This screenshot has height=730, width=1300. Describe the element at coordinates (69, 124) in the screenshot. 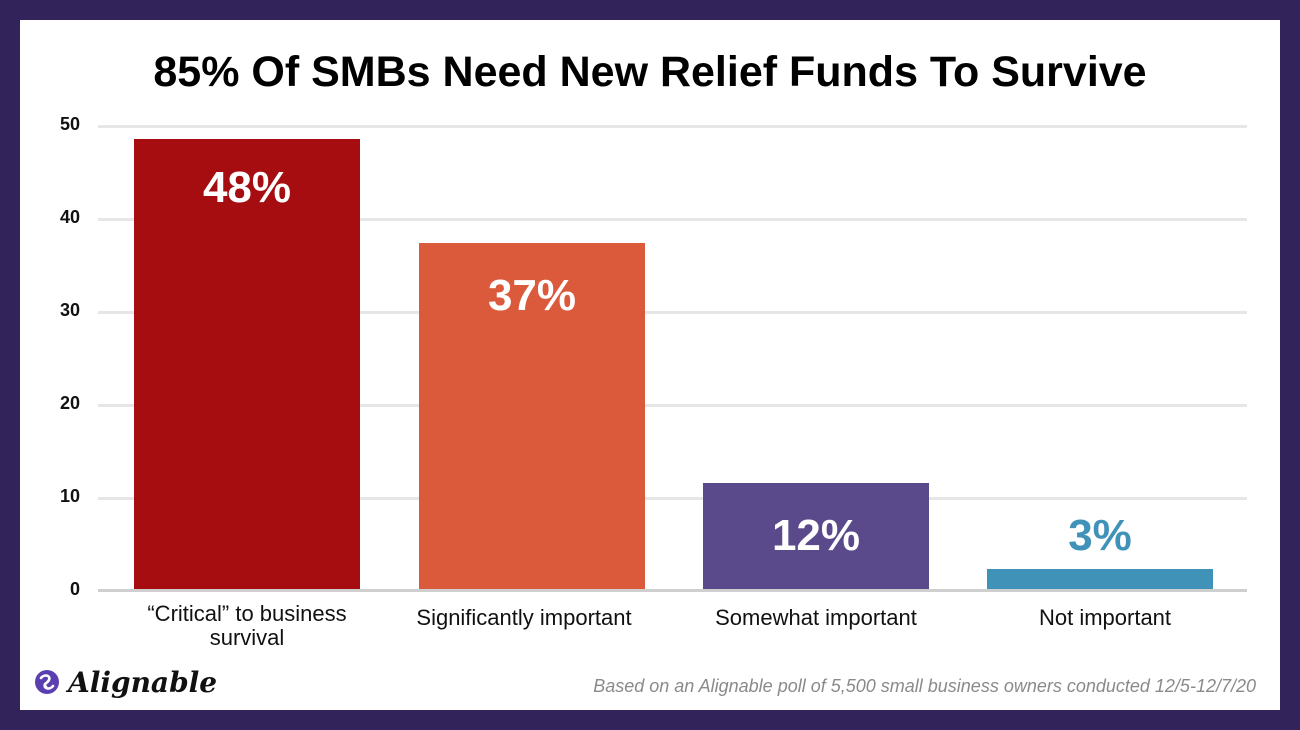

I see `y-tick-50: 50` at that location.